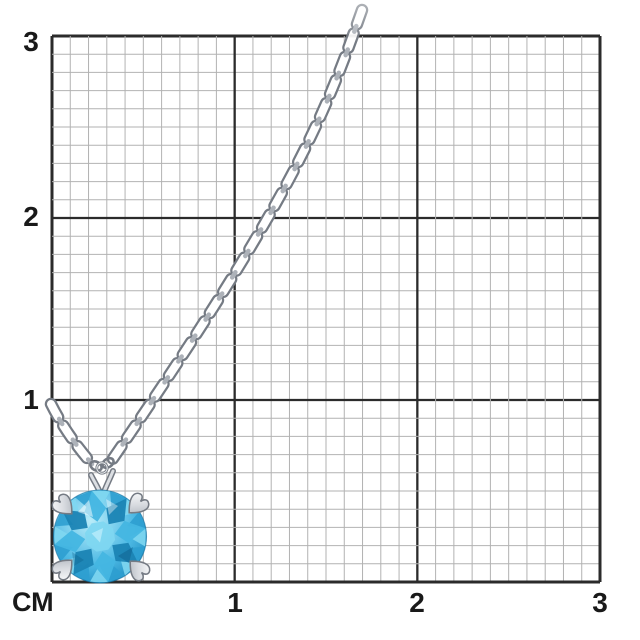 The width and height of the screenshot is (640, 640). Describe the element at coordinates (71, 434) in the screenshot. I see `chain-strand-left` at that location.